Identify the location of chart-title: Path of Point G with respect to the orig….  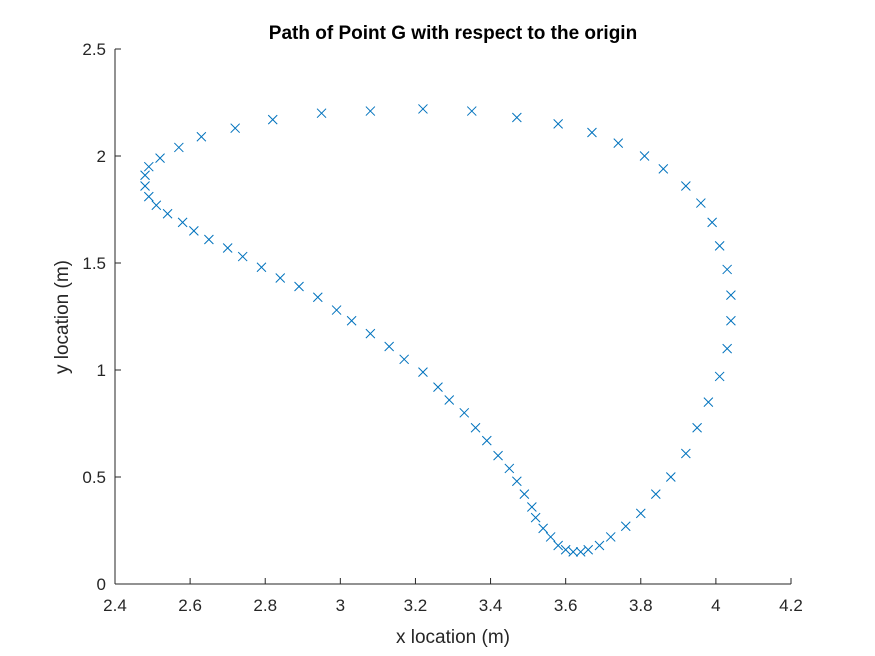
(453, 33).